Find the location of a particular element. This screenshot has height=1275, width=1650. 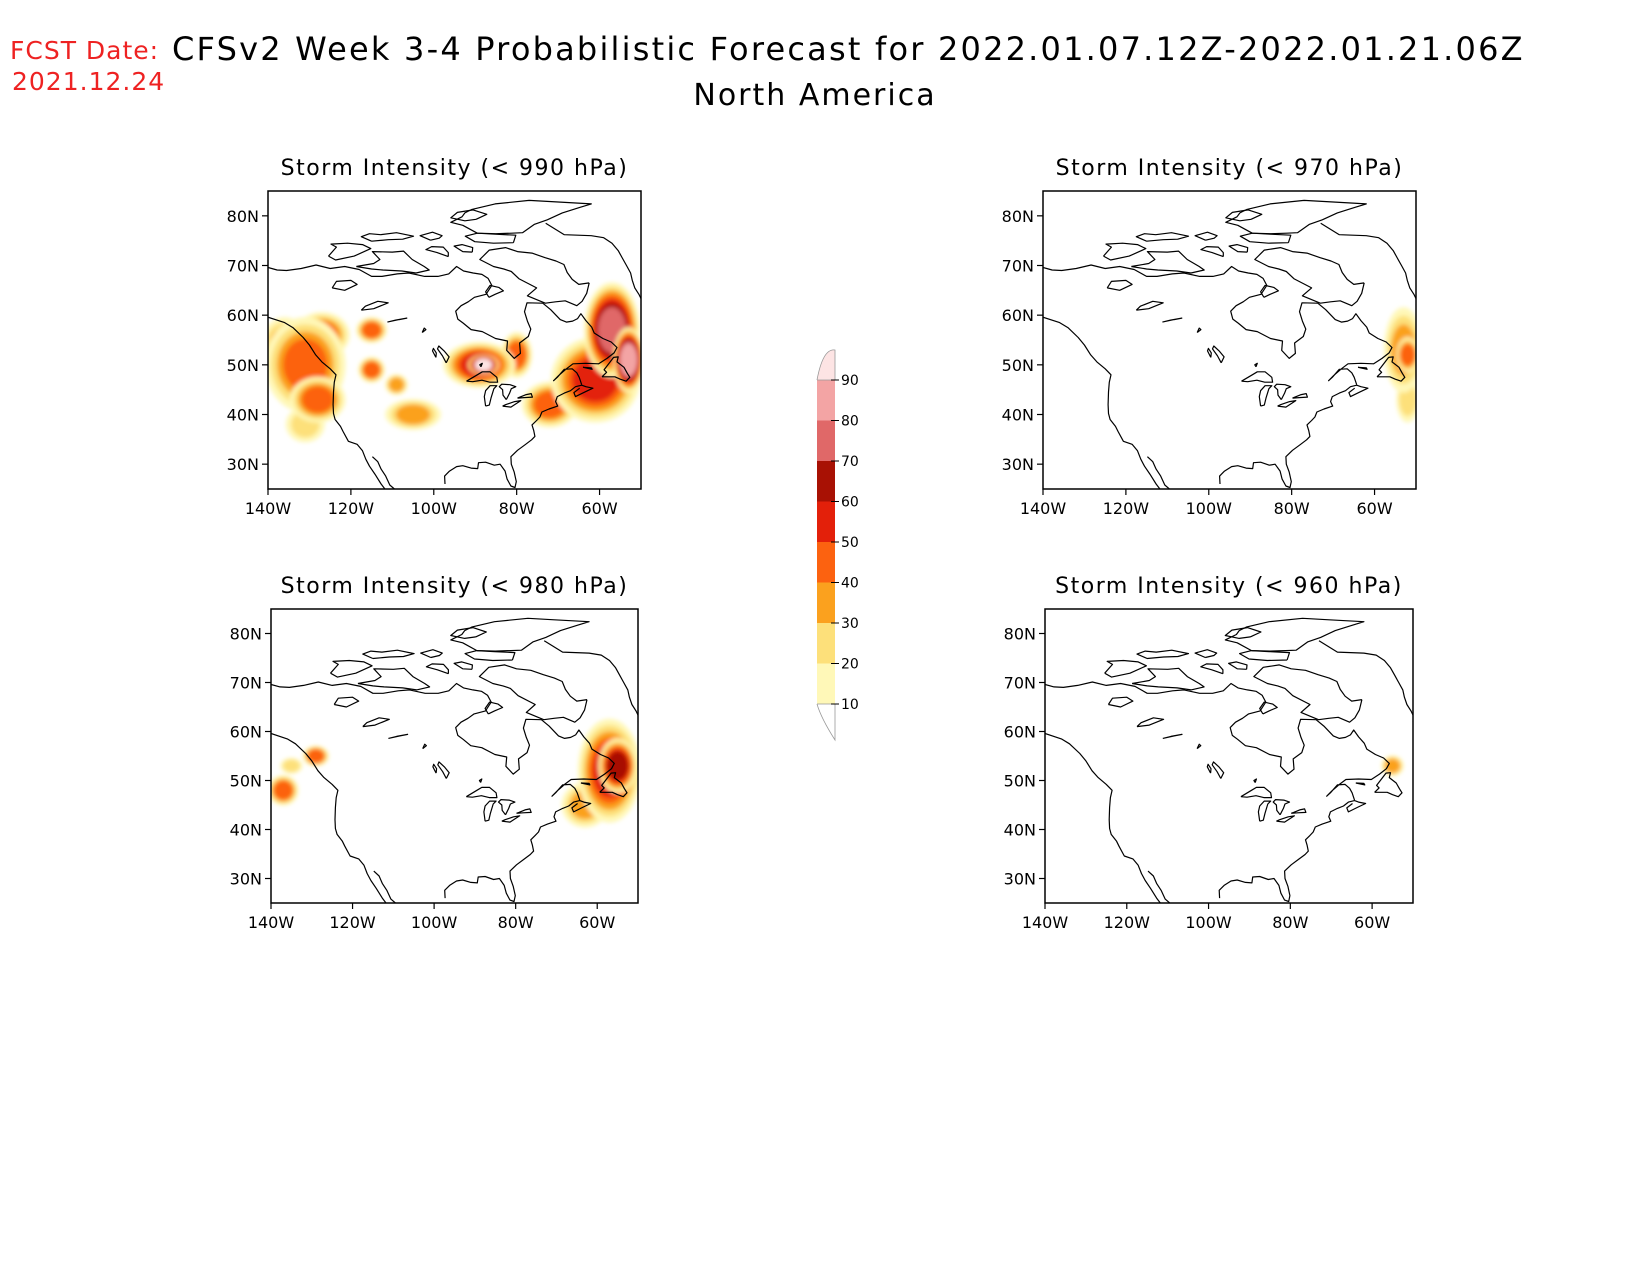

colorbar-label: 90 is located at coordinates (850, 381).